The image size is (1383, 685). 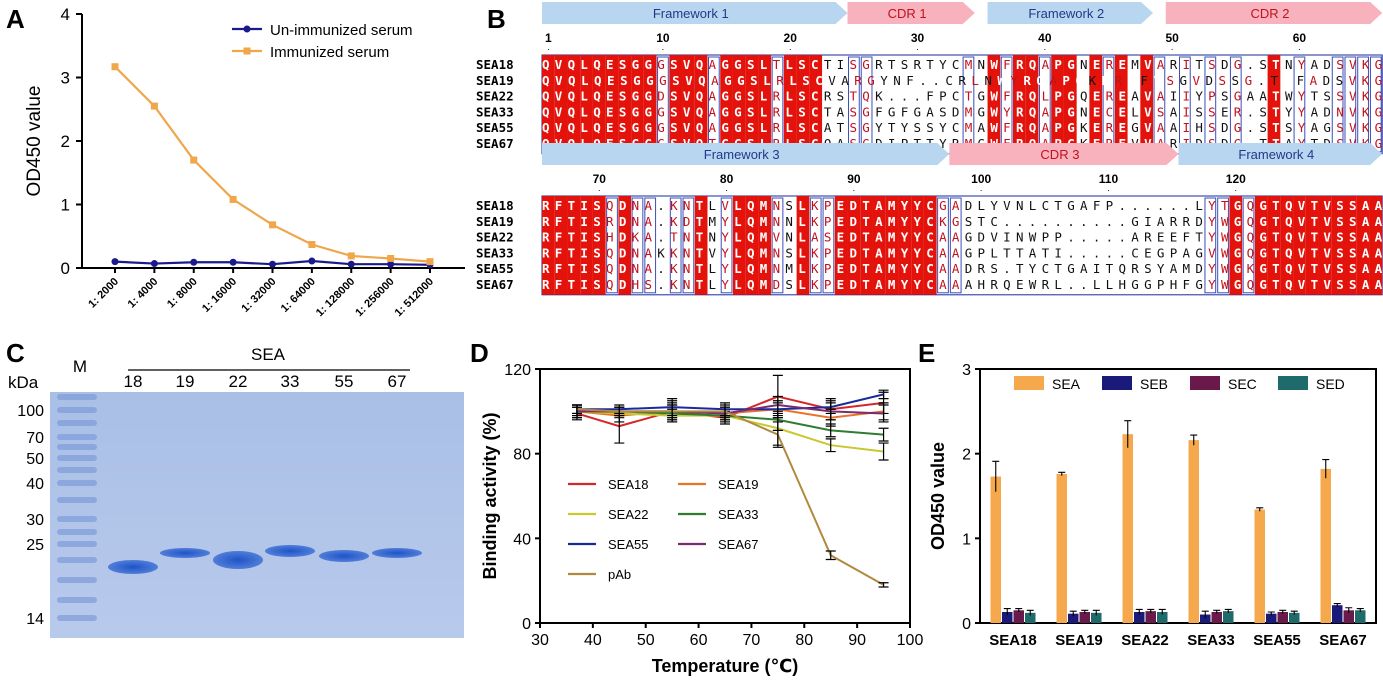 What do you see at coordinates (65, 14) in the screenshot?
I see `a-y-tick-label: 4` at bounding box center [65, 14].